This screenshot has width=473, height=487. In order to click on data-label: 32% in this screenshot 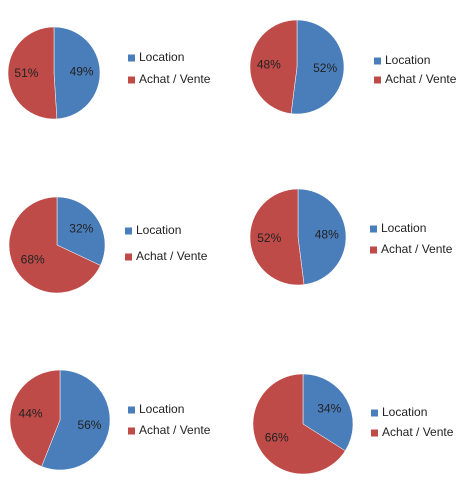, I will do `click(81, 229)`.